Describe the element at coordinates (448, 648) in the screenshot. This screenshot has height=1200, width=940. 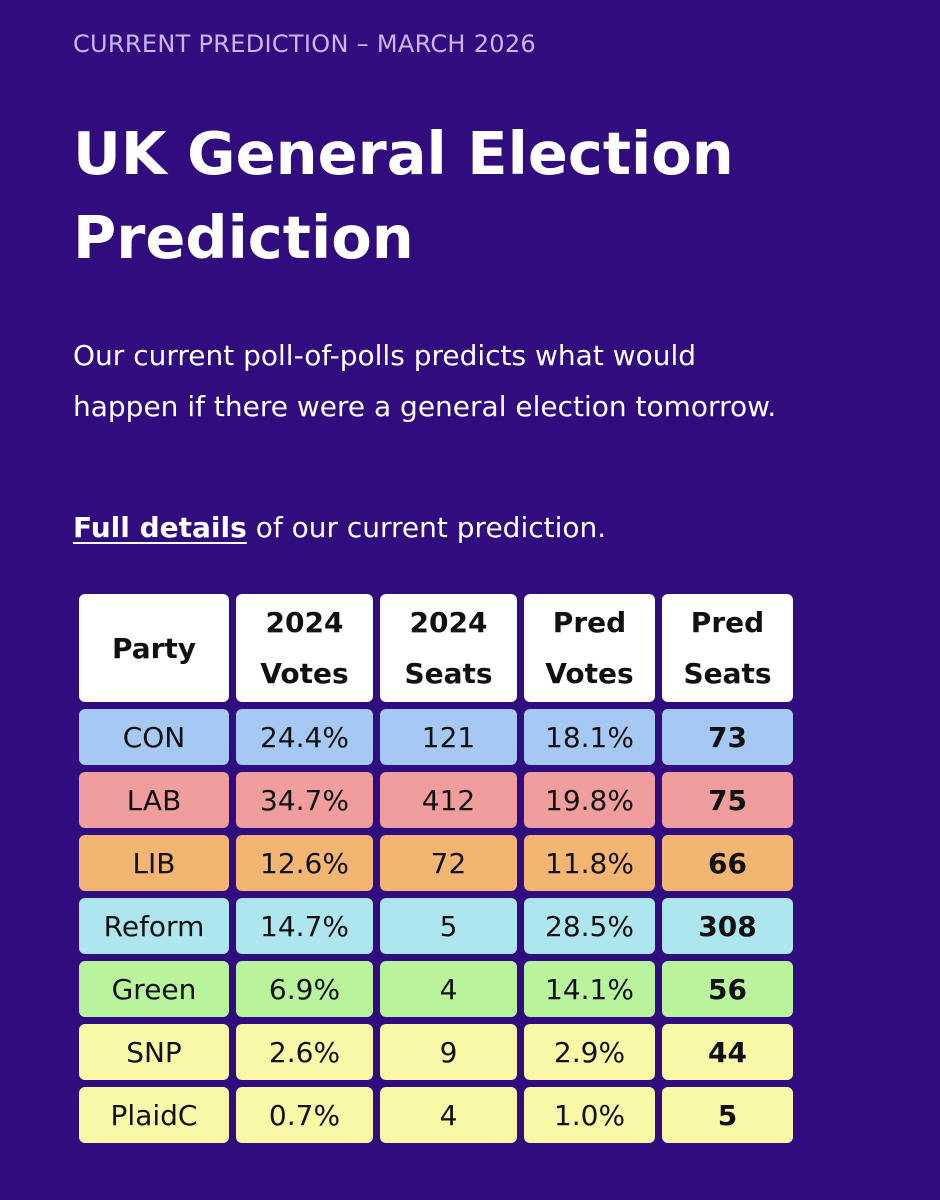
I see `header-2024-seats: 2024 Seats` at that location.